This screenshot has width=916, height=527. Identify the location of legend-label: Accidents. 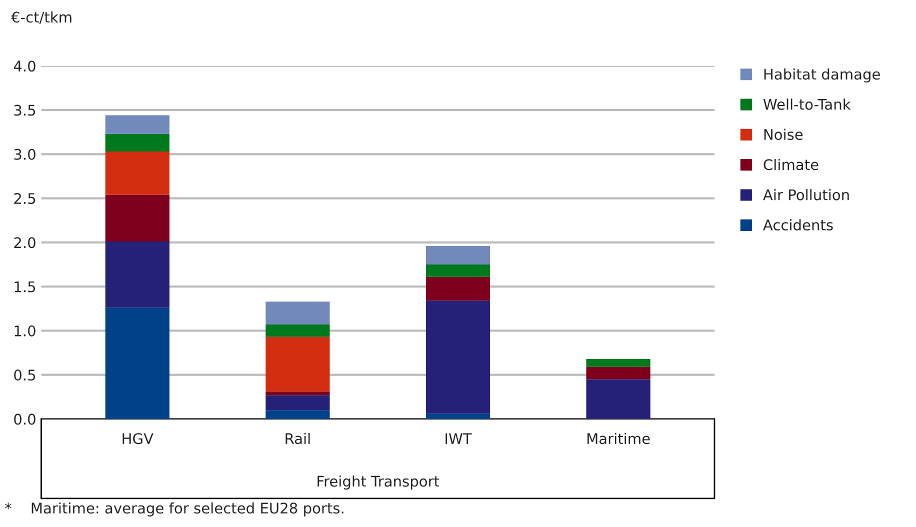
(798, 224).